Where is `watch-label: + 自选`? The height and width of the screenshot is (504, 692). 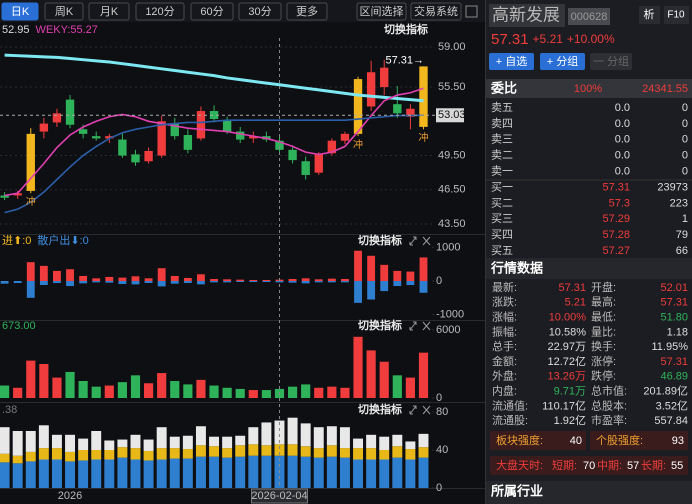
watch-label: + 自选 is located at coordinates (511, 61).